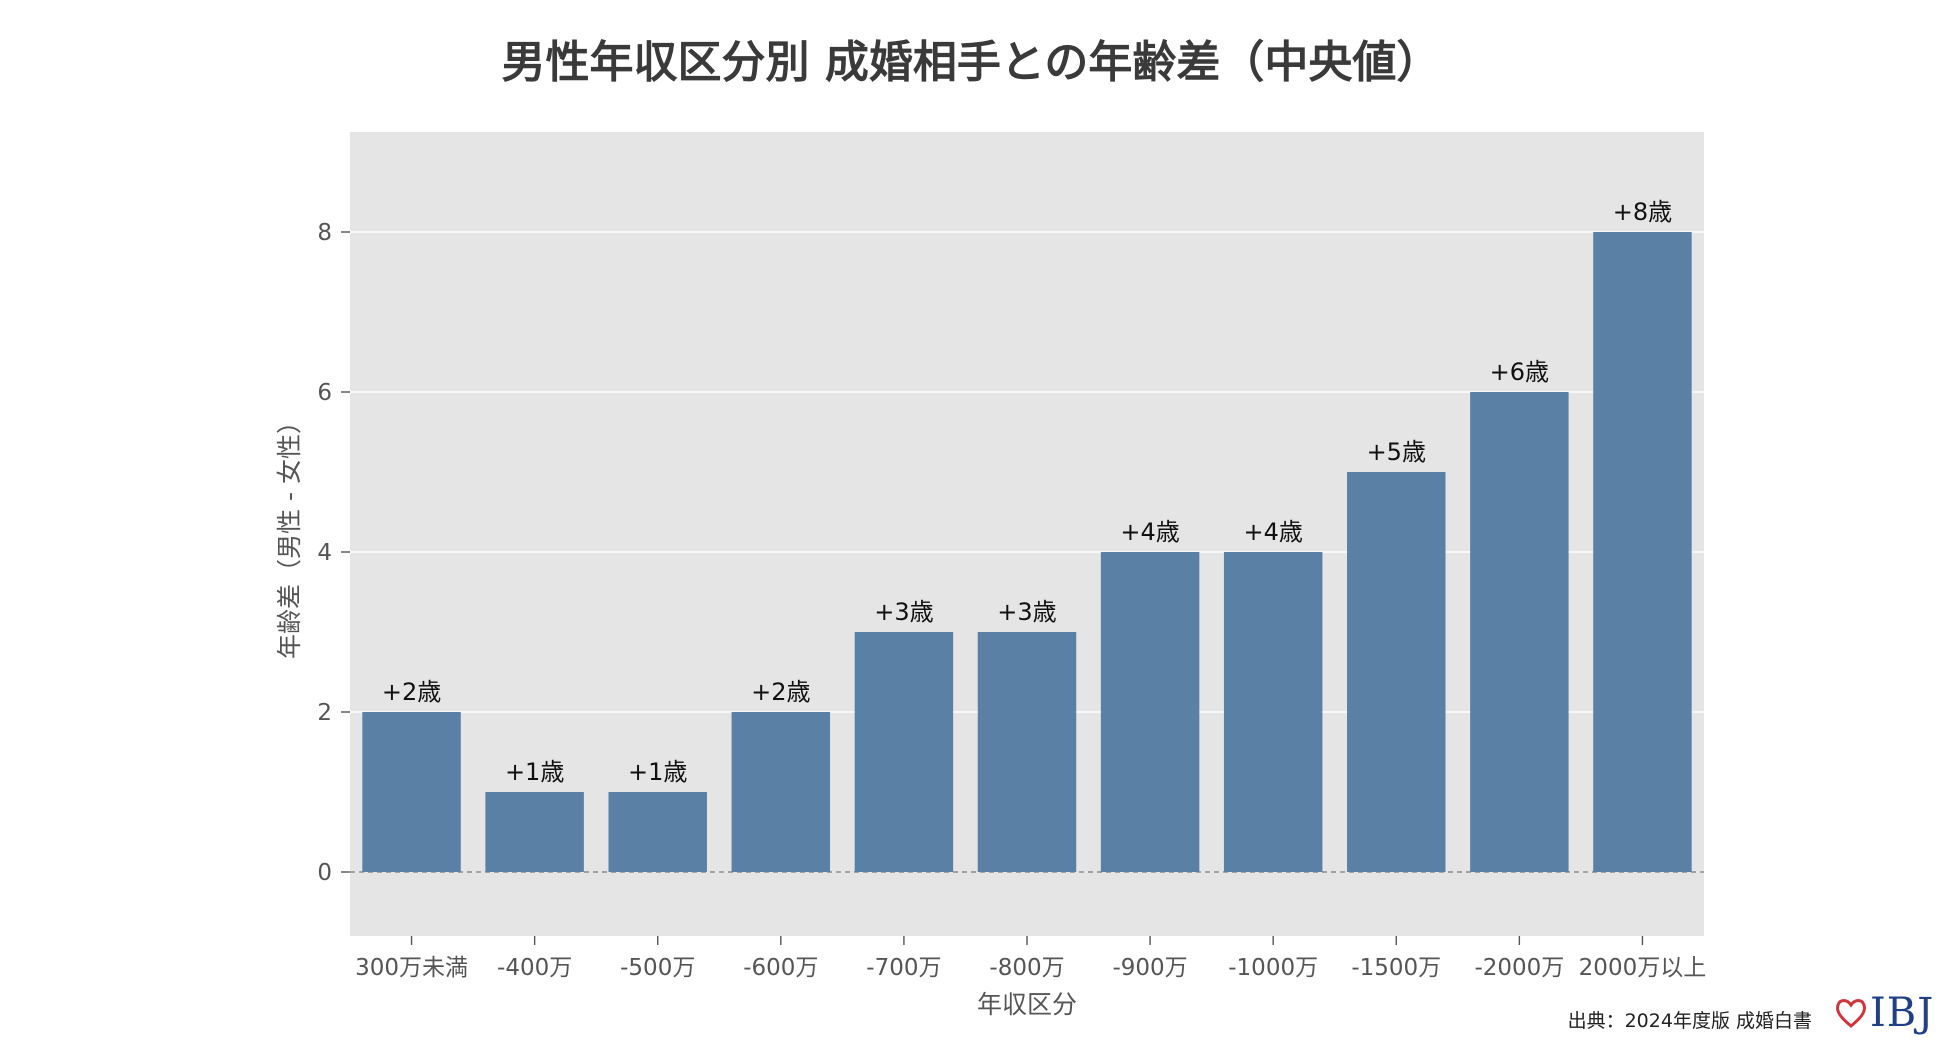  What do you see at coordinates (324, 553) in the screenshot?
I see `y-tick-label: 4` at bounding box center [324, 553].